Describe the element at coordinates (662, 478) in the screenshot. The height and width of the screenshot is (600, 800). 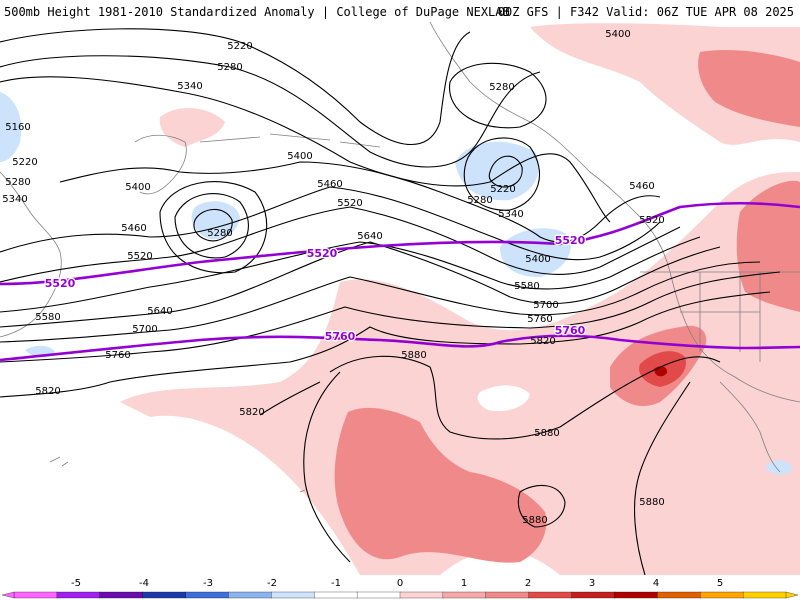
I see `contour-5880-east` at that location.